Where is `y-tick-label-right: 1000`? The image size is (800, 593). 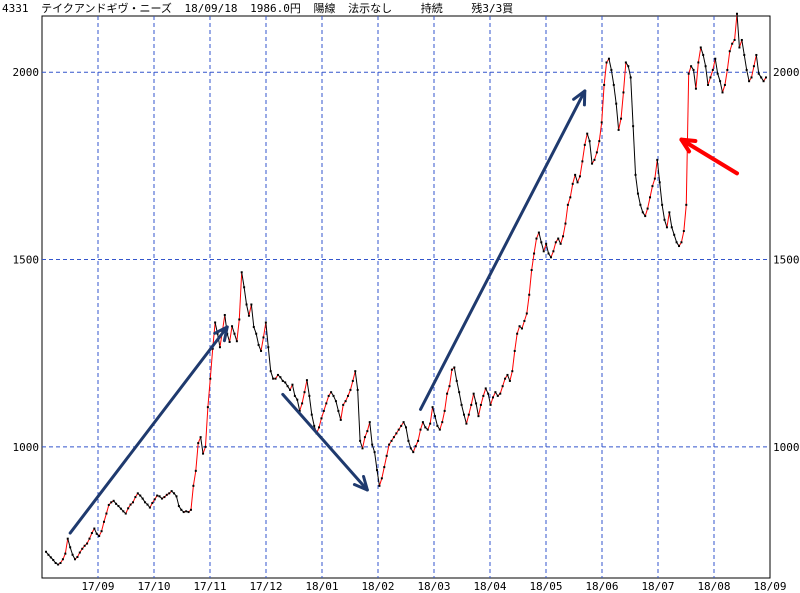
y-tick-label-right: 1000 is located at coordinates (786, 447).